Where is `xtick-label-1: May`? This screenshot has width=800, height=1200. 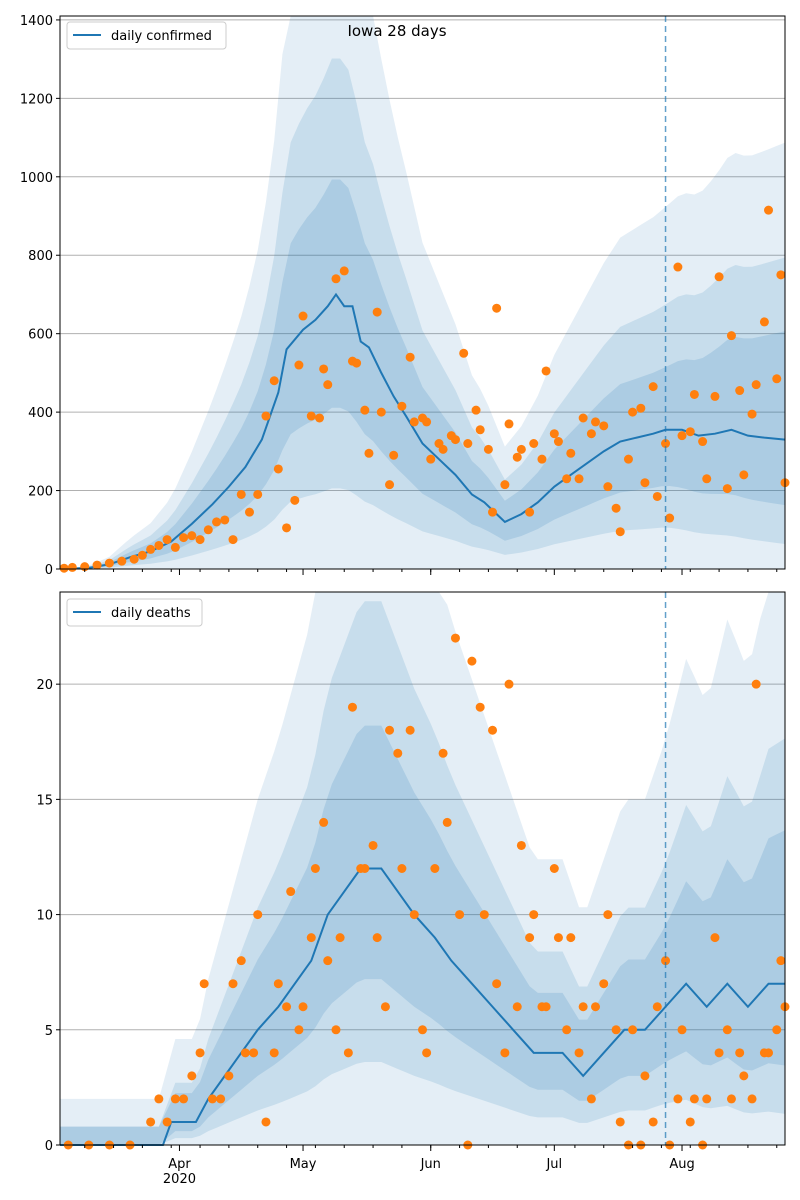
xtick-label-1: May is located at coordinates (303, 1164).